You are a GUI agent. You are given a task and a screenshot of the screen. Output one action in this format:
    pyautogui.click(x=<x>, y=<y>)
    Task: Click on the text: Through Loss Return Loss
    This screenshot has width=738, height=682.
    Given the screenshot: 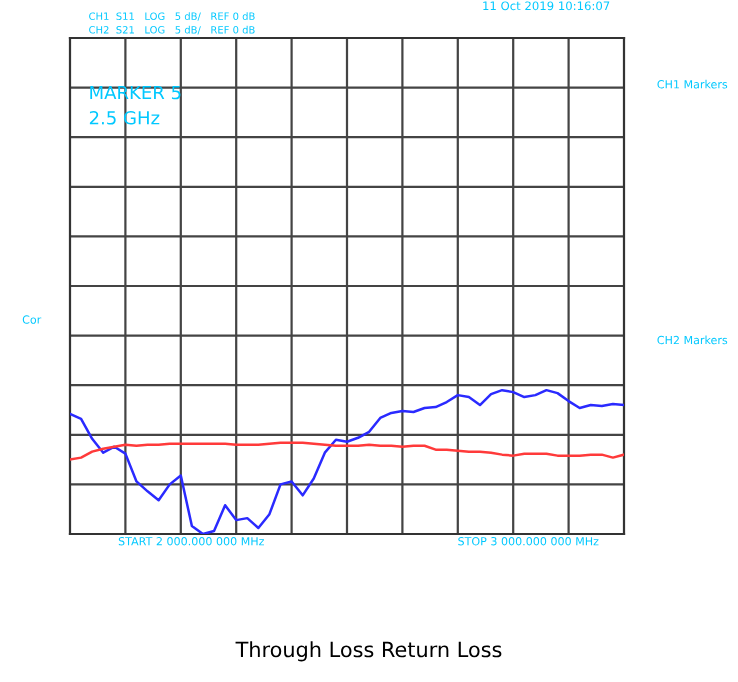 What is the action you would take?
    pyautogui.click(x=368, y=651)
    